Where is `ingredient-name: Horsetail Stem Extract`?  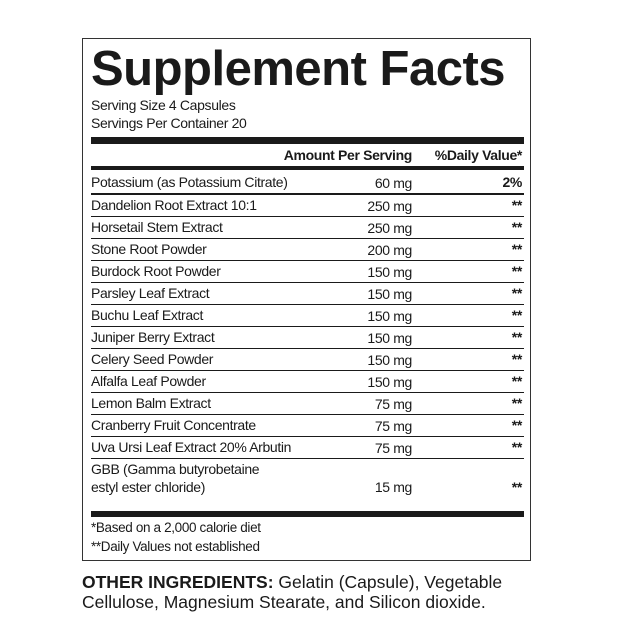 ingredient-name: Horsetail Stem Extract is located at coordinates (157, 227).